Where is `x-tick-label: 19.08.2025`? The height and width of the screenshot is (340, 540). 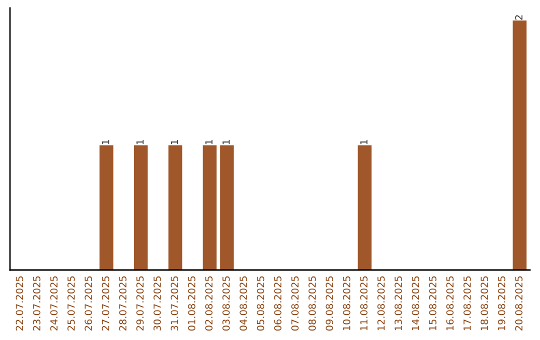
x-tick-label: 19.08.2025 is located at coordinates (502, 303).